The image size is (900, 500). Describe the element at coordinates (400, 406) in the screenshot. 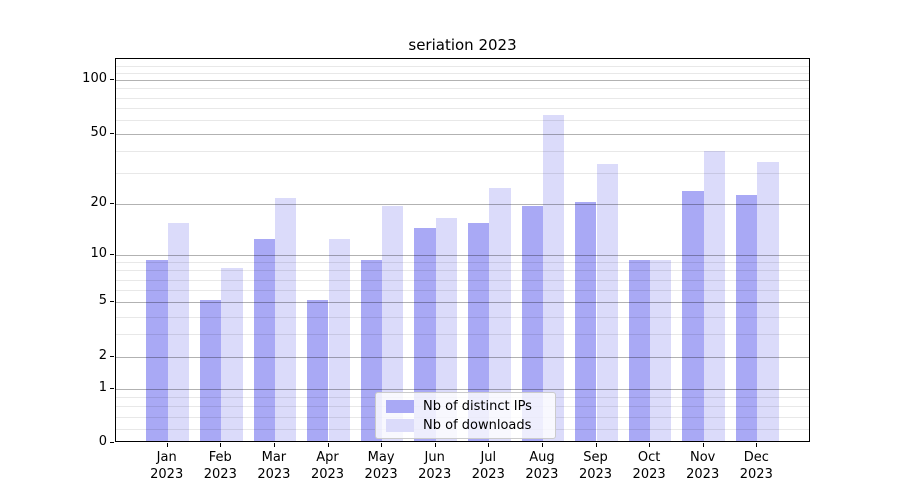

I see `legend-swatch-distinct-ips` at that location.